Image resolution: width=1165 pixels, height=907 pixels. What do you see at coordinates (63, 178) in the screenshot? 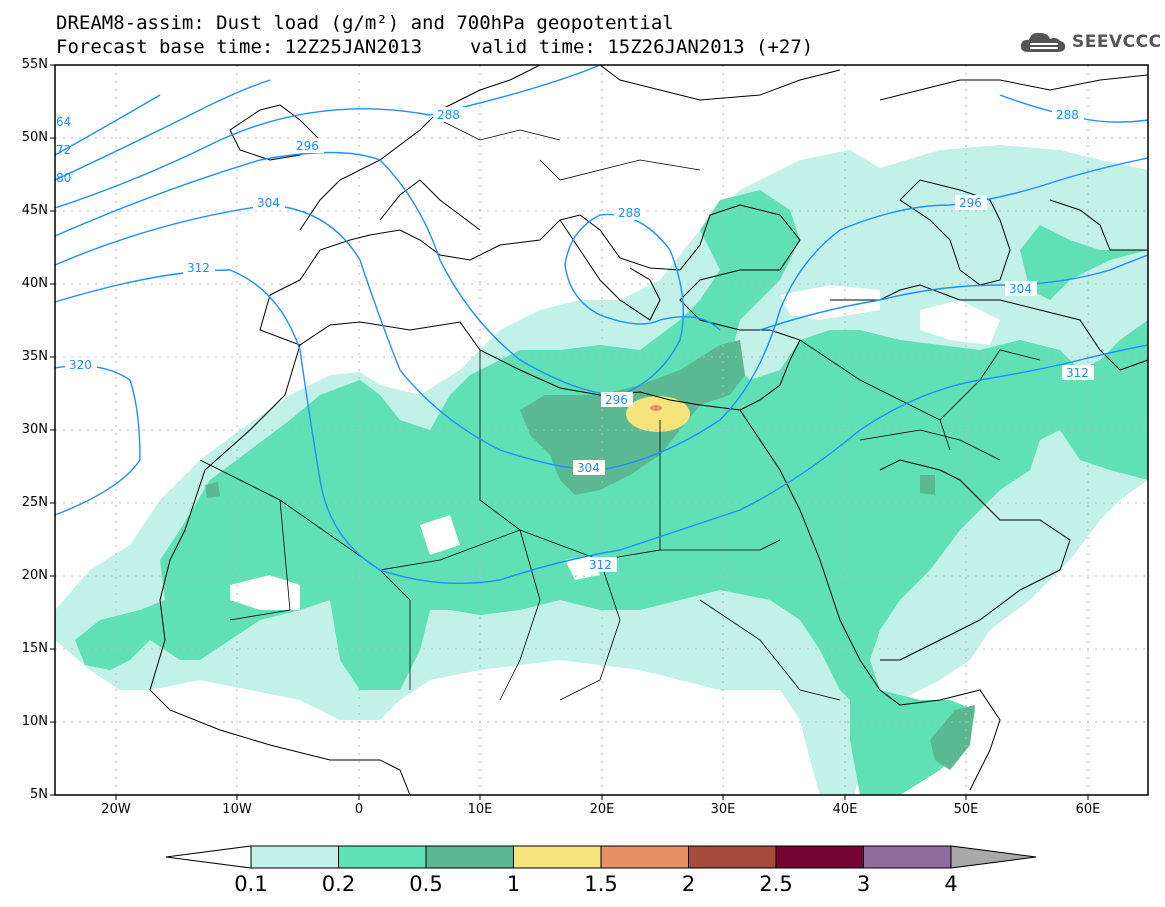
I see `contour-label: 80` at bounding box center [63, 178].